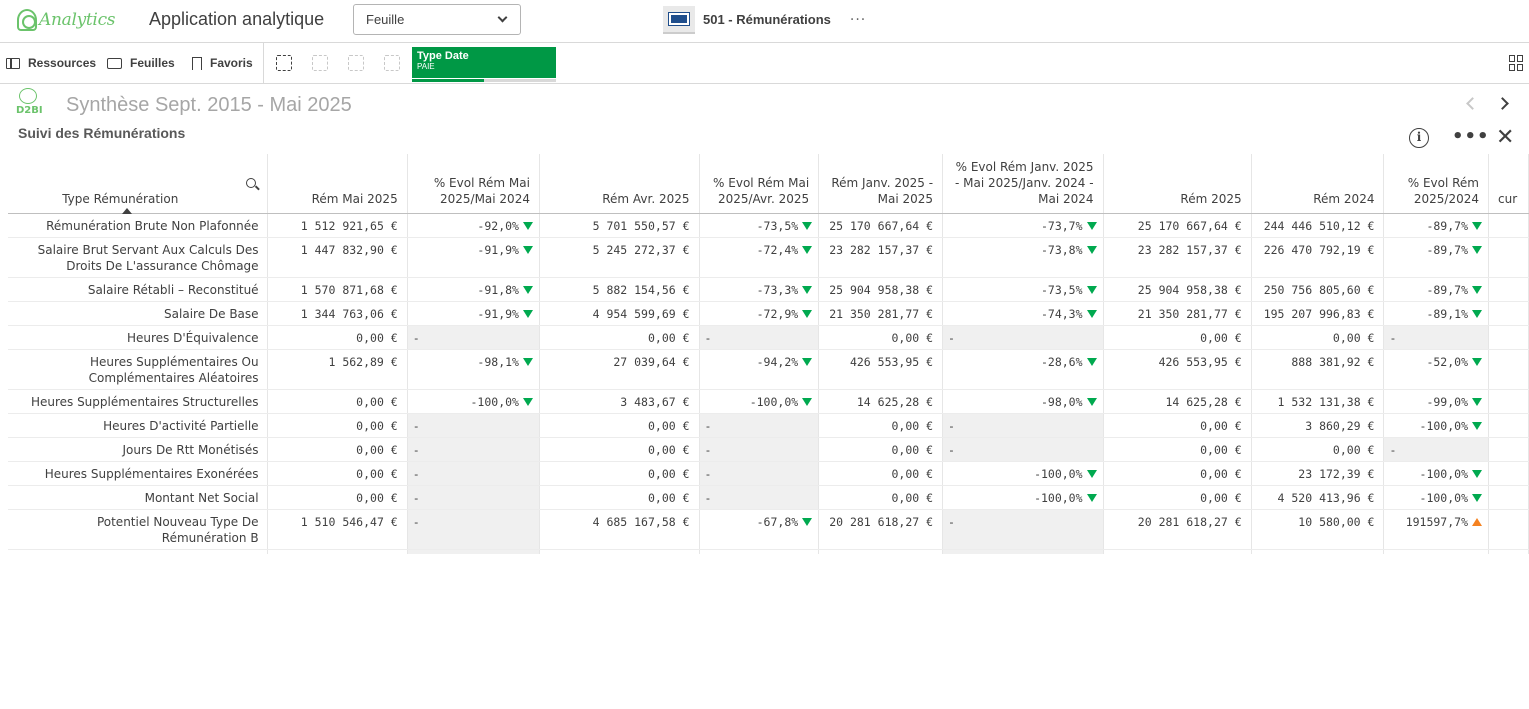  What do you see at coordinates (764, 19) in the screenshot?
I see `current-sheet-tab: 501 - Rémunérations ···` at bounding box center [764, 19].